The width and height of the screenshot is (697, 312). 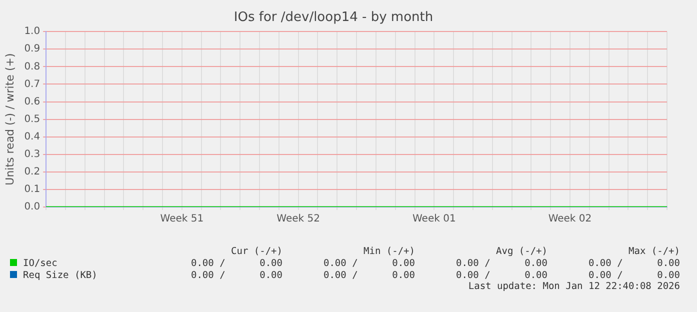 What do you see at coordinates (521, 251) in the screenshot?
I see `text: Avg (-/+)` at bounding box center [521, 251].